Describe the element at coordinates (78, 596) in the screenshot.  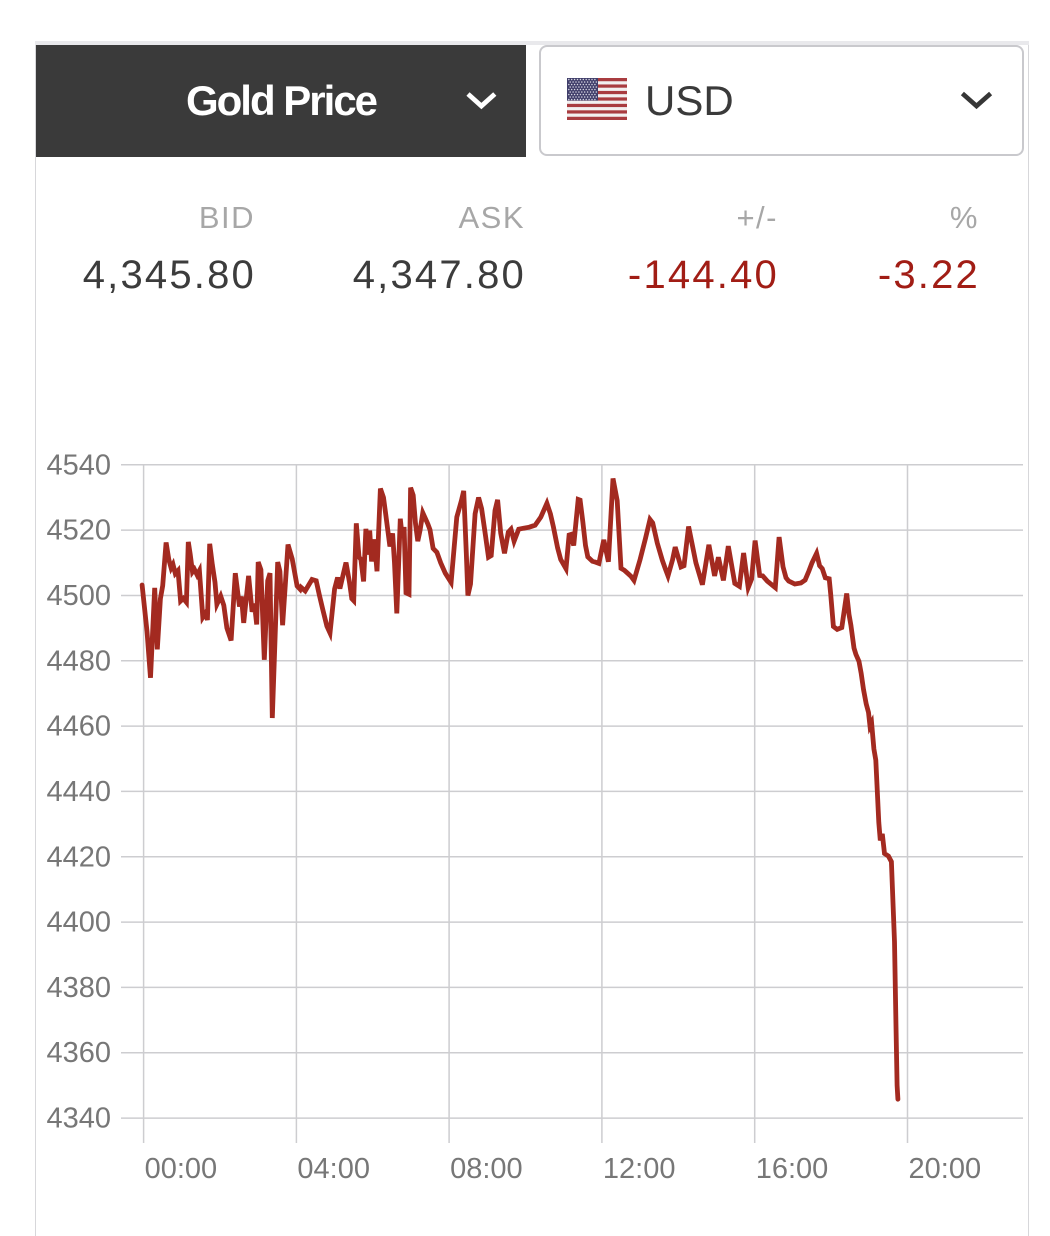
I see `svg-text: 4500` at that location.